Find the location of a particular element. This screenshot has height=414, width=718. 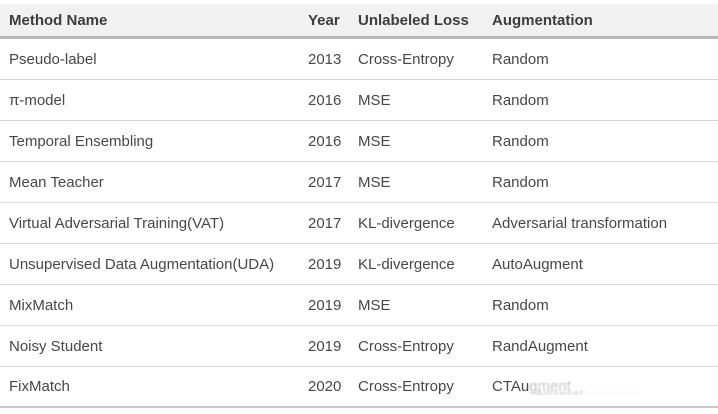

watermarked-text-obscured: gment is located at coordinates (550, 386).